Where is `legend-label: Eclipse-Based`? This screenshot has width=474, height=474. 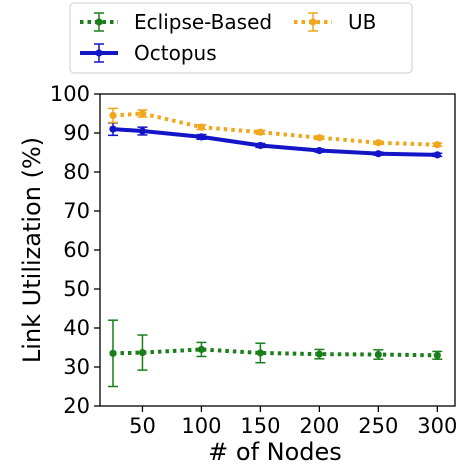
legend-label: Eclipse-Based is located at coordinates (203, 22).